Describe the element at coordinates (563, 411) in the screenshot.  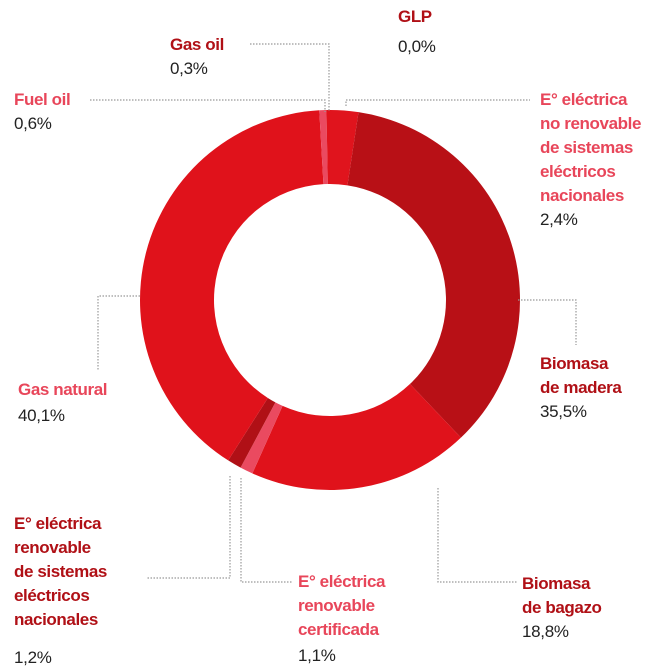
I see `value-label: 35,5%` at that location.